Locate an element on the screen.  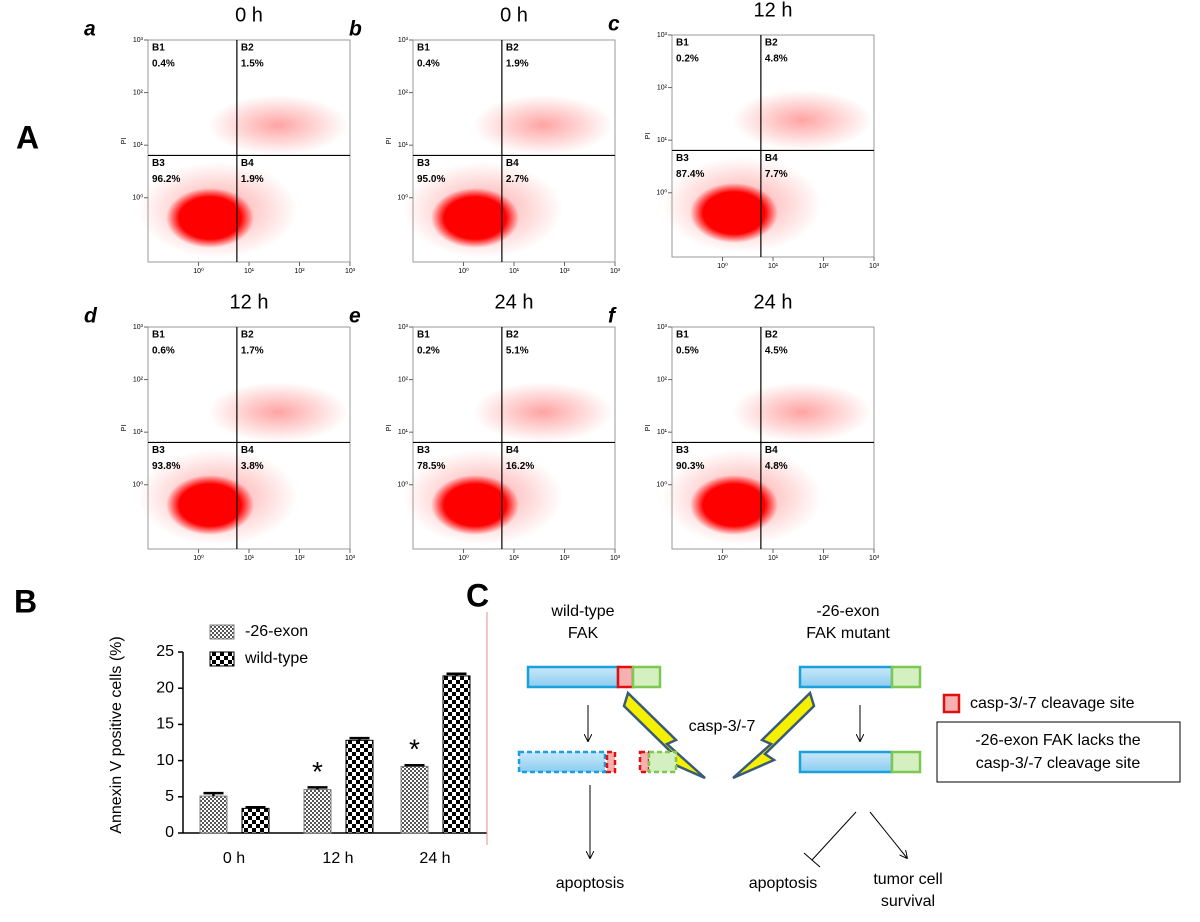
outcome: tumor cell is located at coordinates (907, 879).